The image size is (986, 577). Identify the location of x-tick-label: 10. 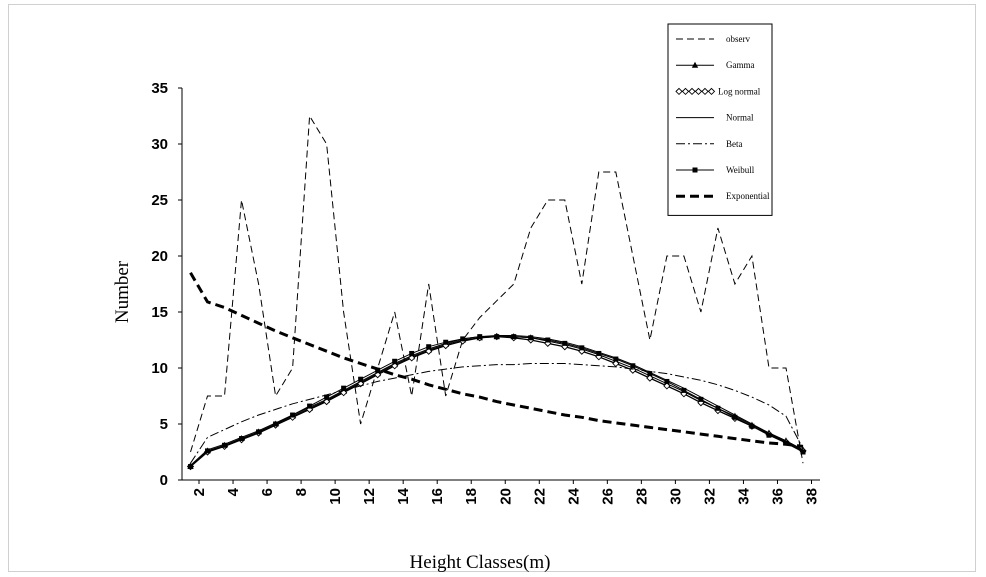
(335, 496).